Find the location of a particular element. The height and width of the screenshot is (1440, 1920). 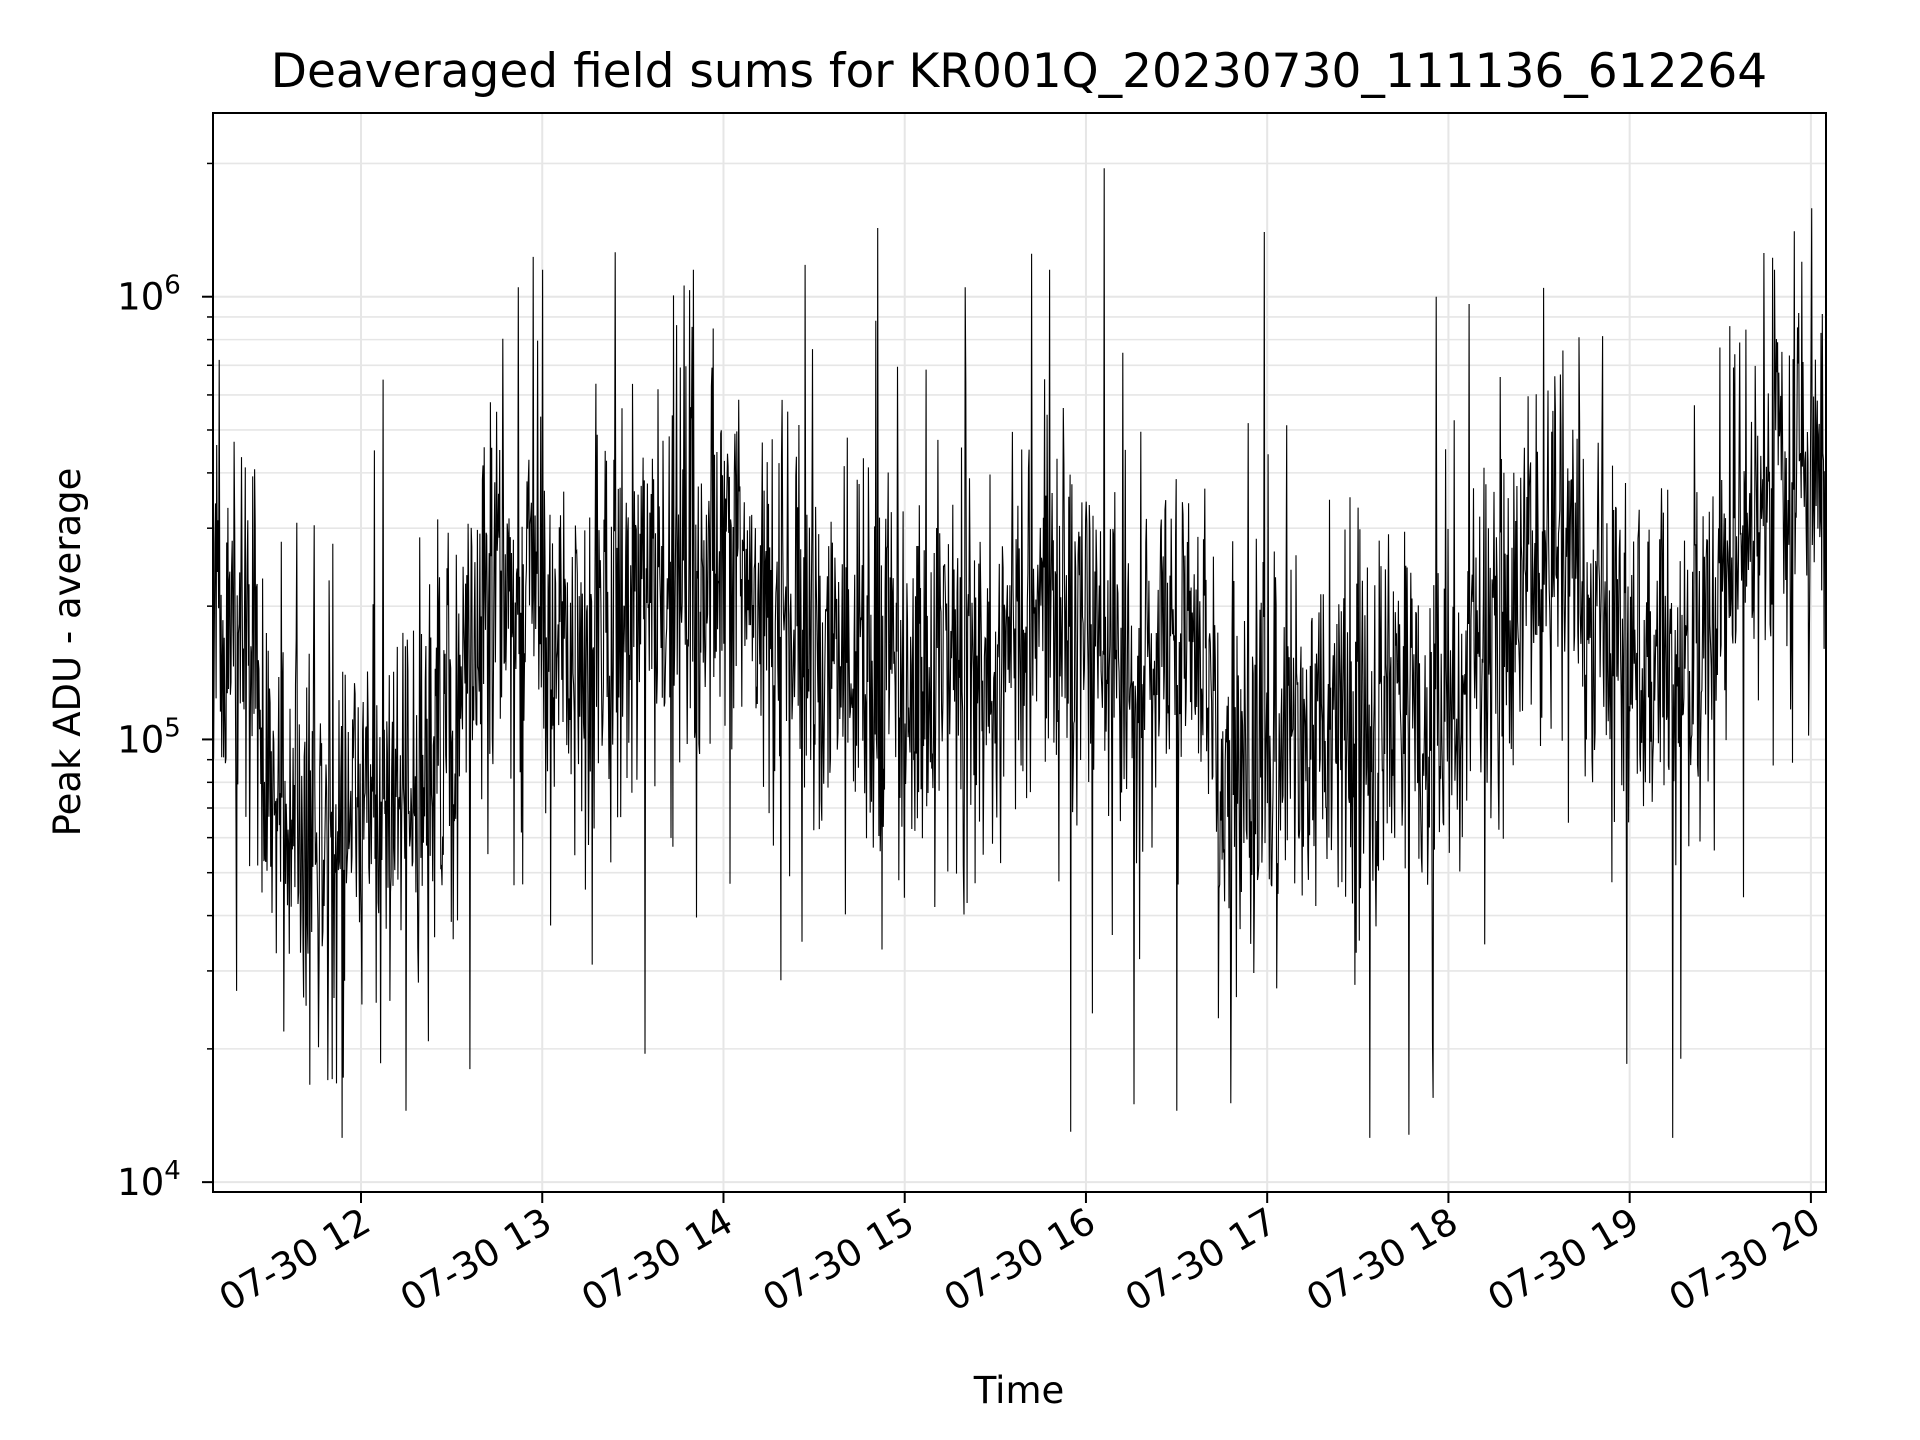

y-tick-label: 104 is located at coordinates (149, 1180).